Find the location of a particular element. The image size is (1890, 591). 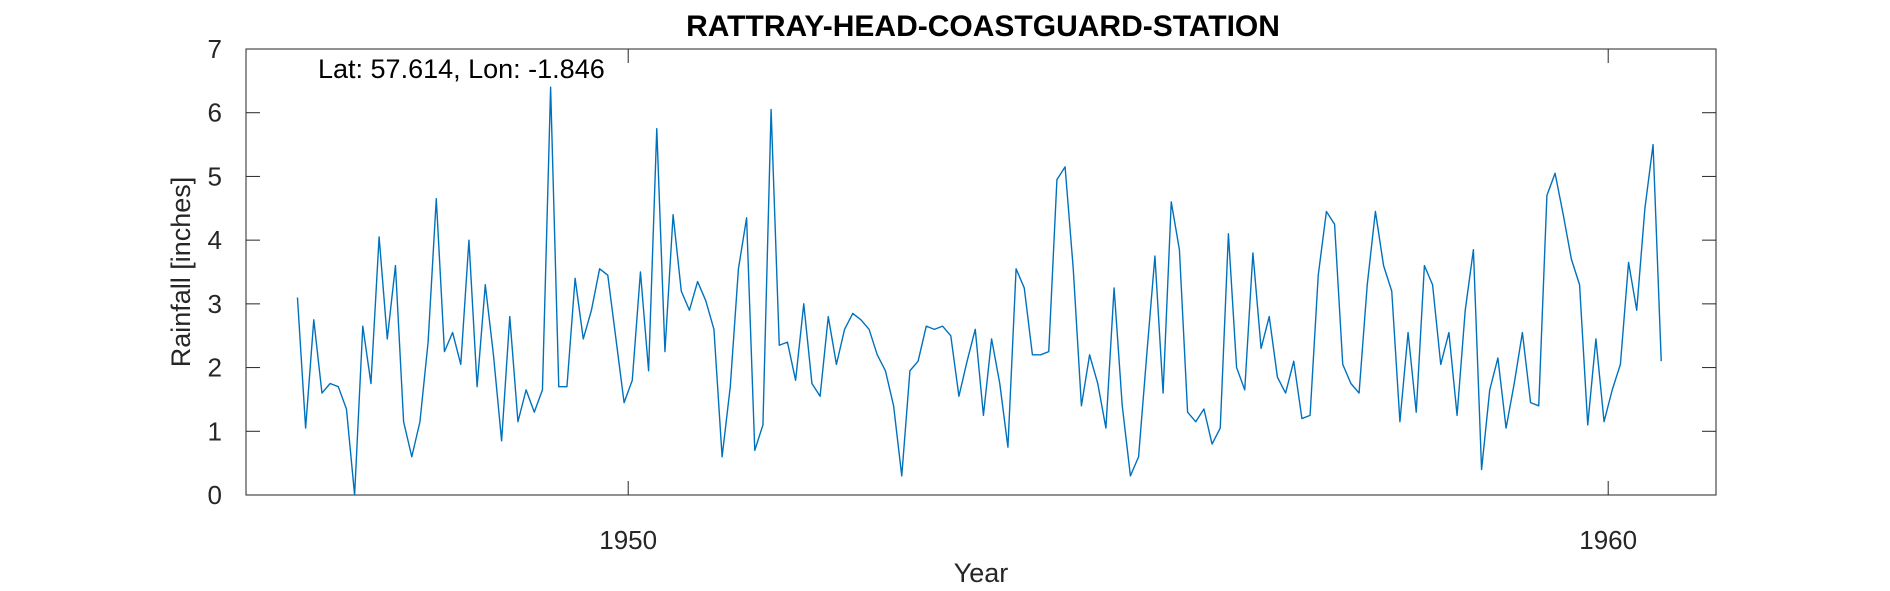

chart-title: RATTRAY-HEAD-COASTGUARD-STATION is located at coordinates (983, 26).